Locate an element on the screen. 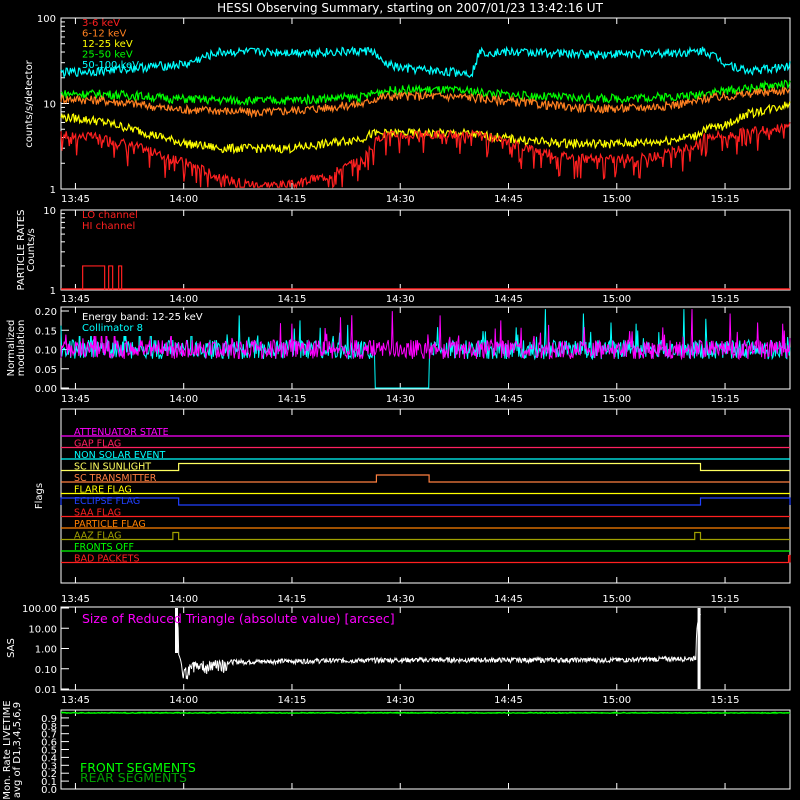 Image resolution: width=800 pixels, height=800 pixels. modulation-ylabel: modulation is located at coordinates (21, 348).